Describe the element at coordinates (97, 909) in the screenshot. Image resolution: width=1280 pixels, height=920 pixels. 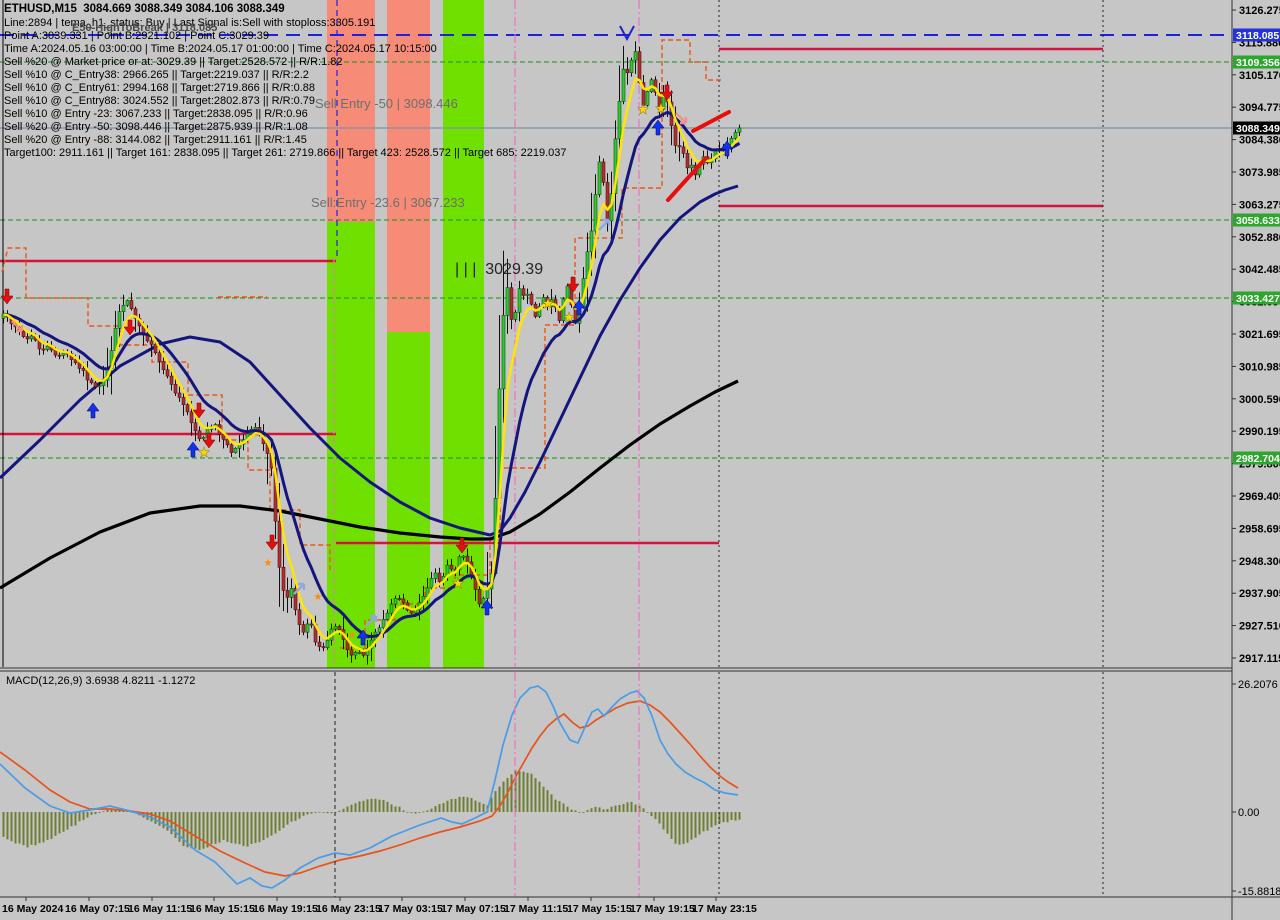
I see `time-tick-label: 16 May 07:15` at that location.